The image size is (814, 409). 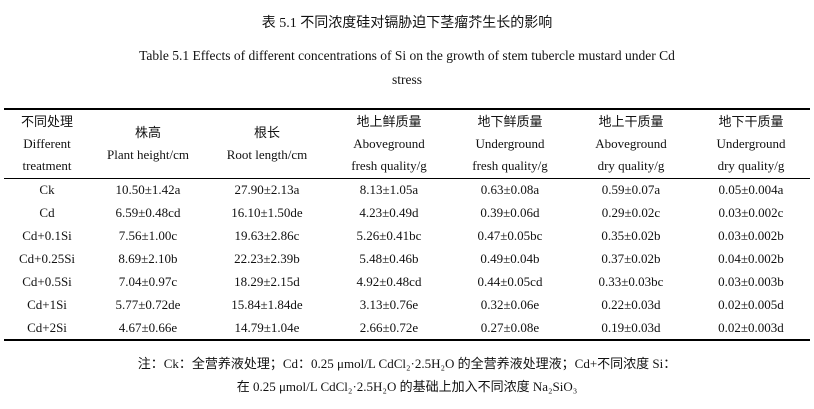 I want to click on column-header-line: 地下鲜质量, so click(x=510, y=121).